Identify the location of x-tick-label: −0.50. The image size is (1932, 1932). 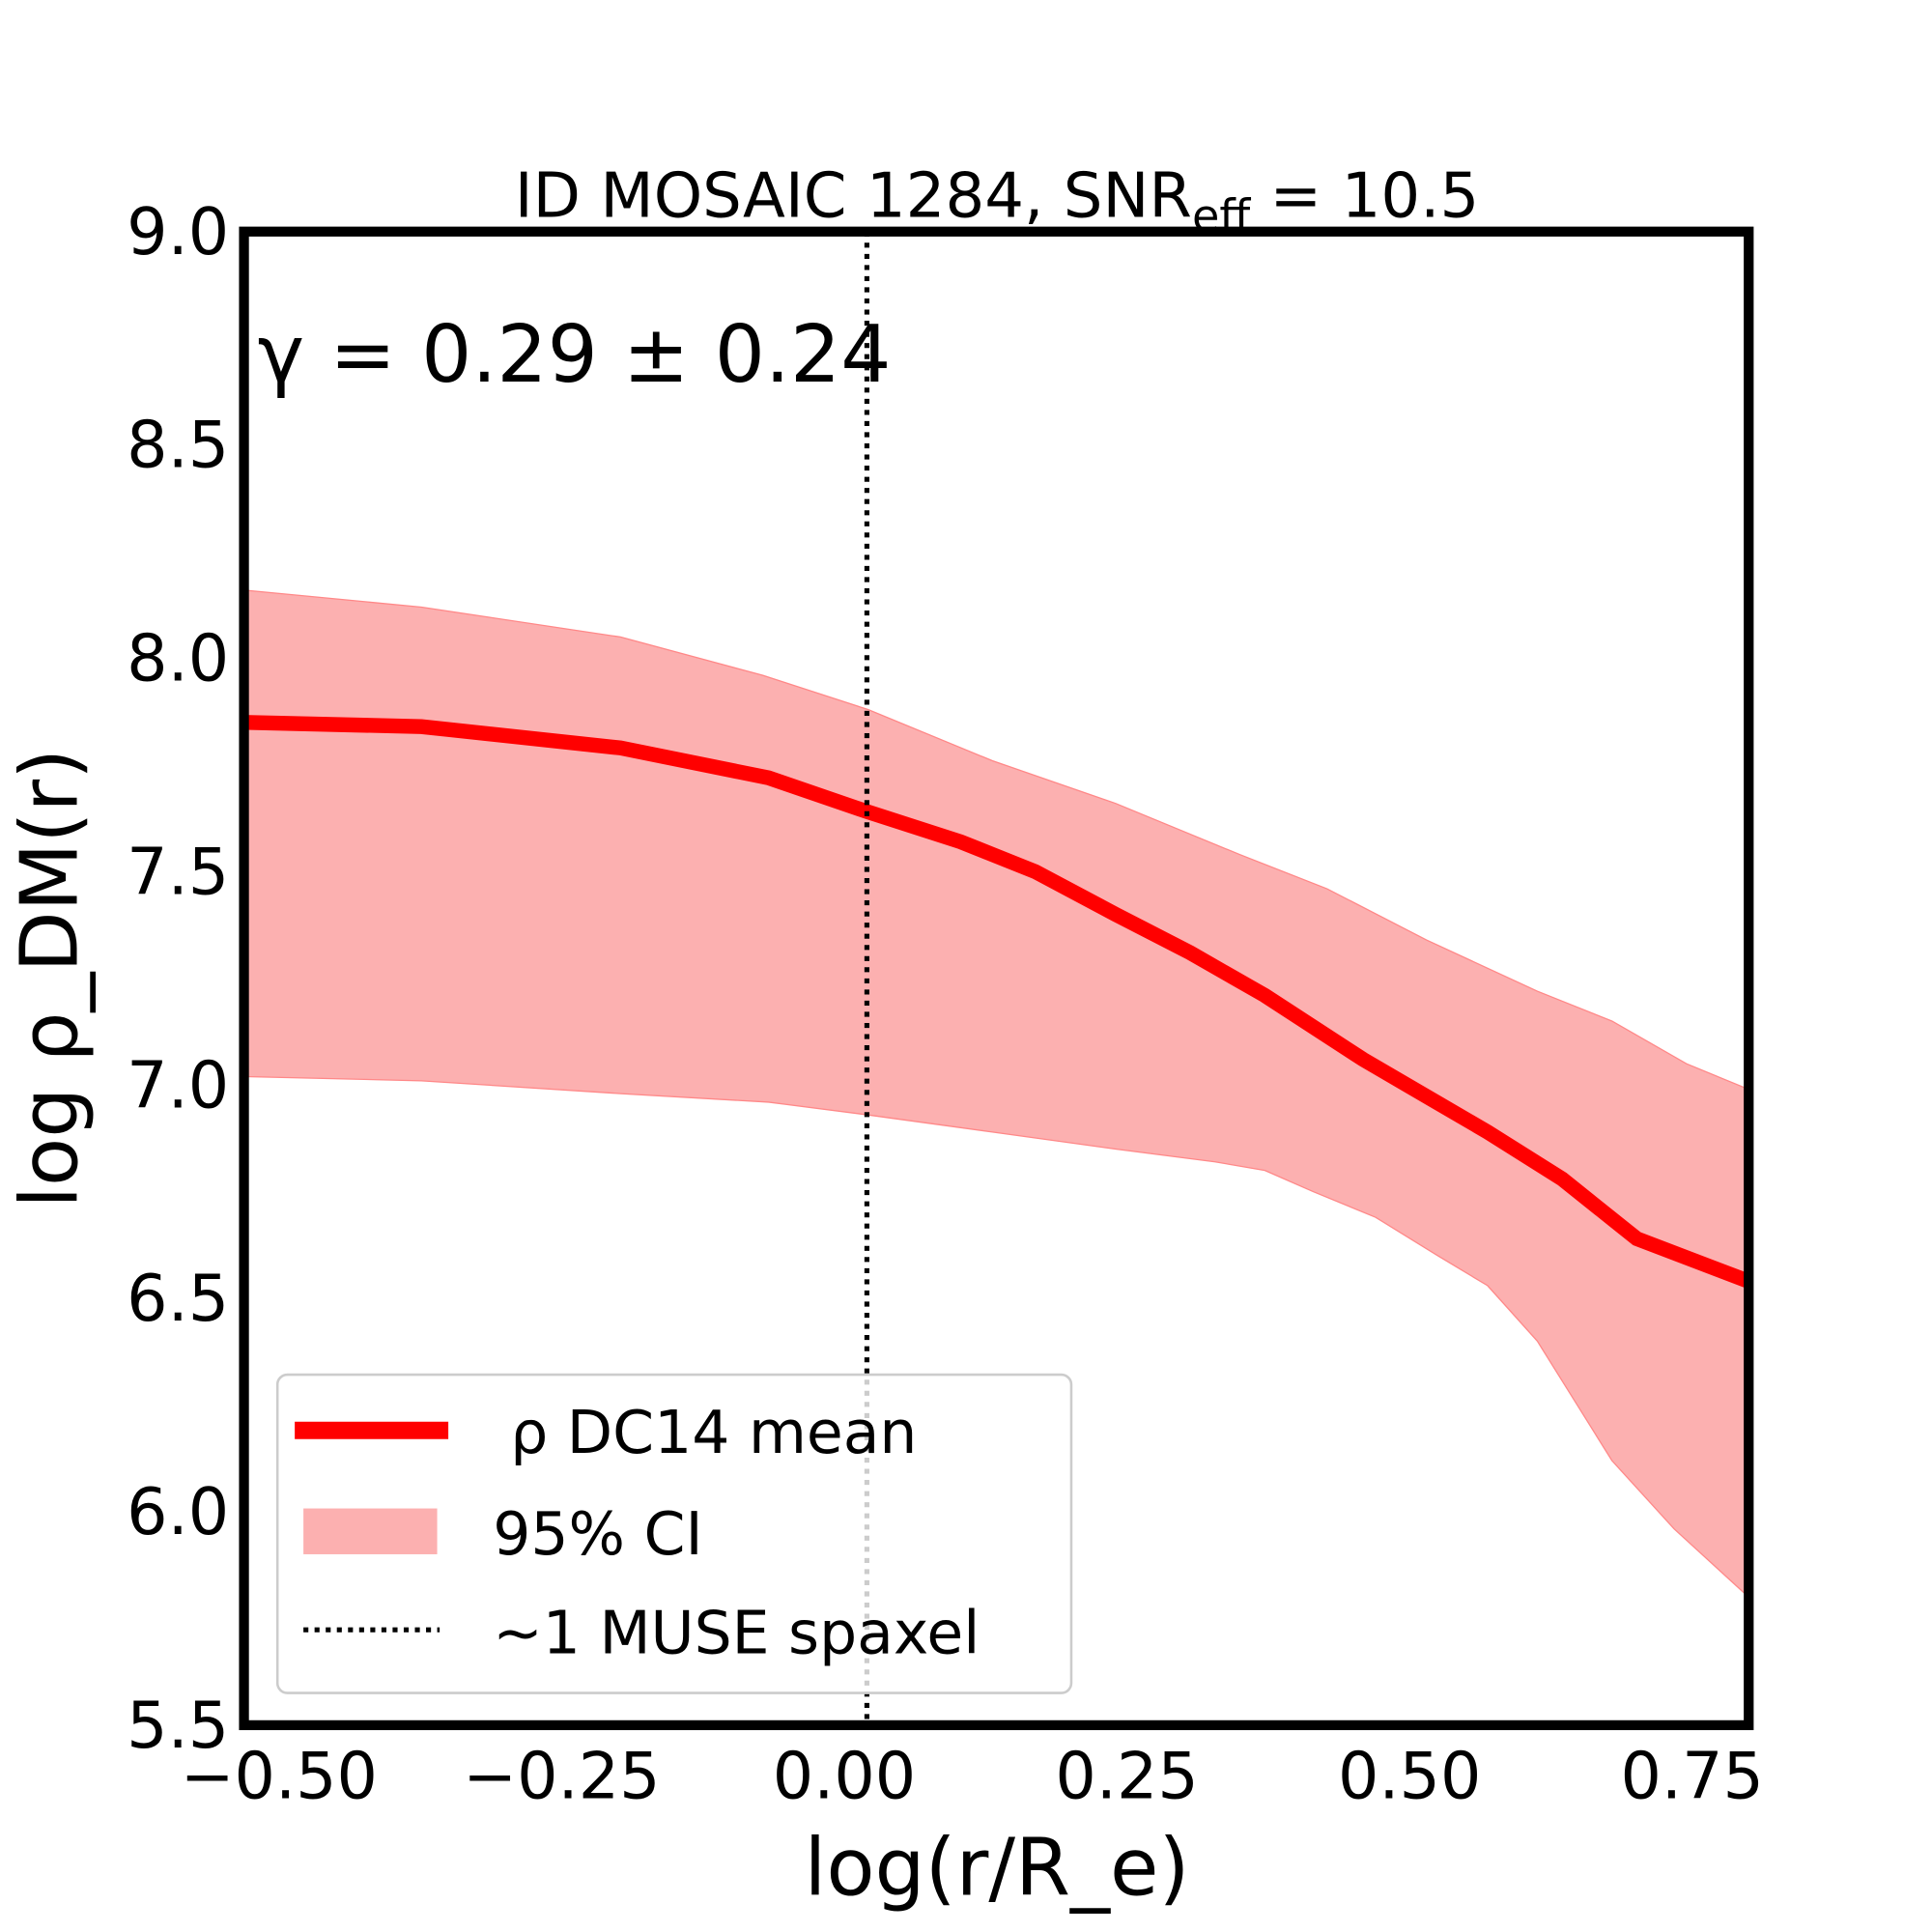
(279, 1776).